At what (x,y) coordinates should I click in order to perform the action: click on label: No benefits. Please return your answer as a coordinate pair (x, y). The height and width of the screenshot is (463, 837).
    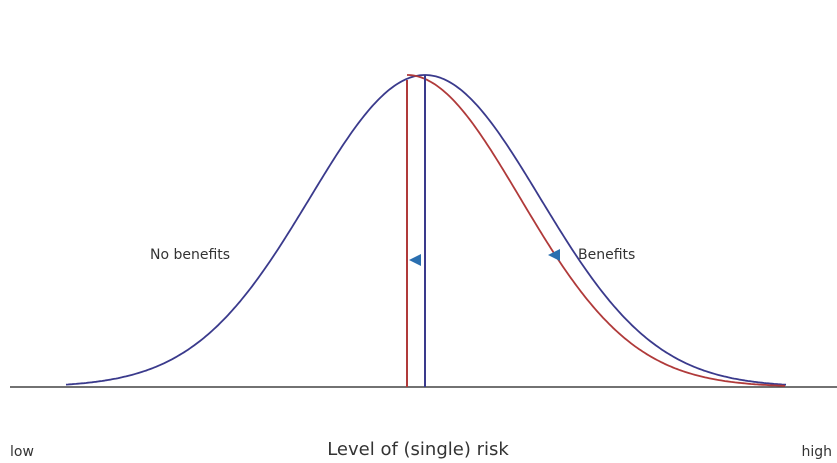
    Looking at the image, I should click on (190, 255).